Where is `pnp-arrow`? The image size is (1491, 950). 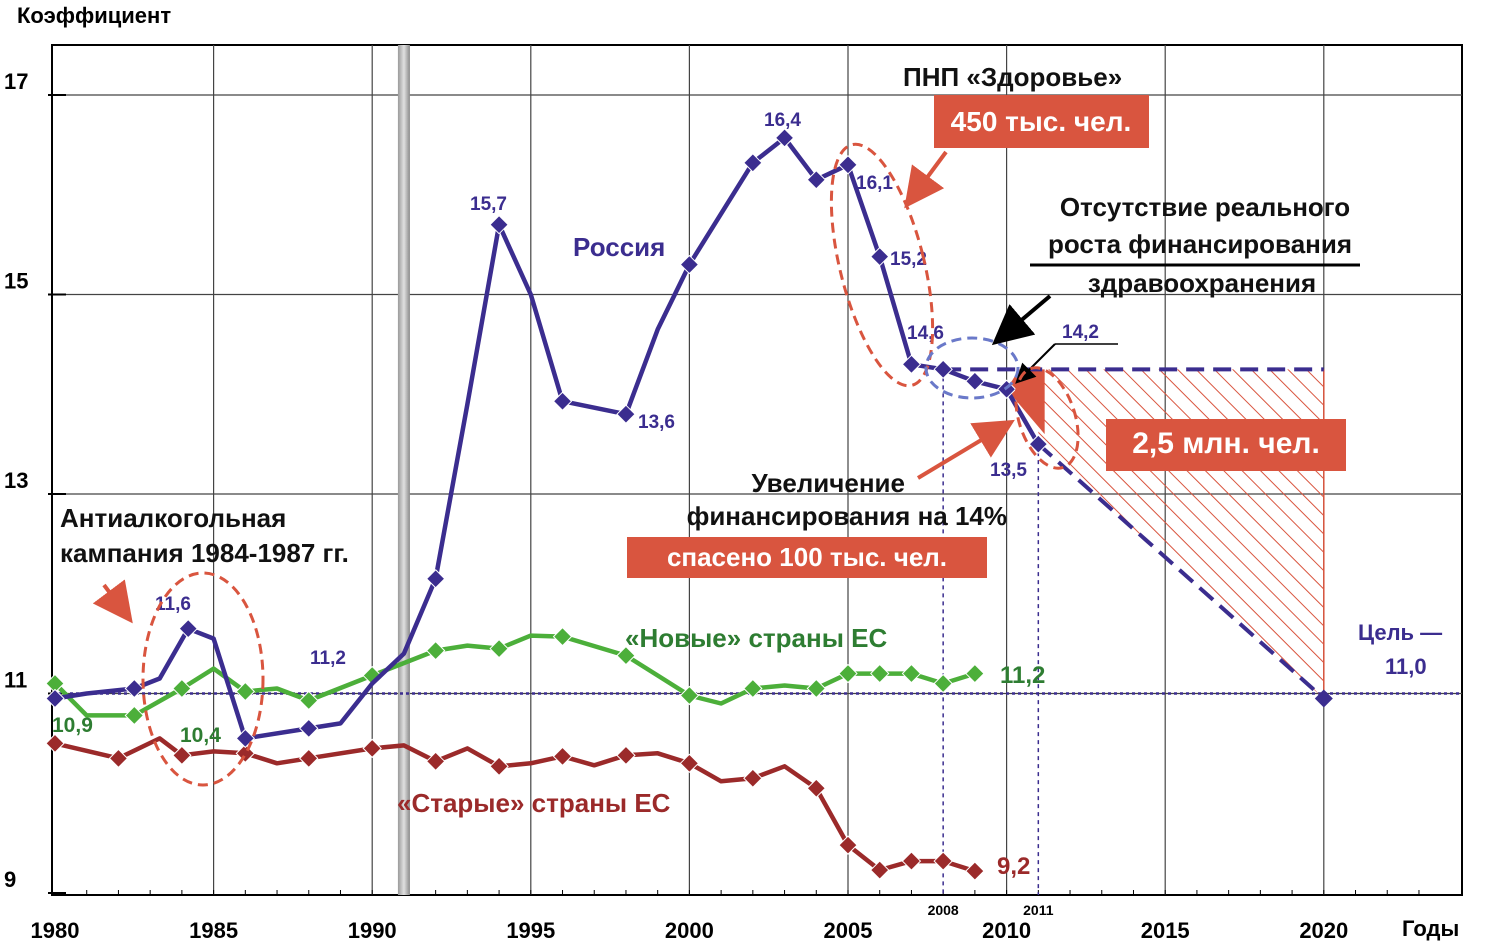 pnp-arrow is located at coordinates (926, 179).